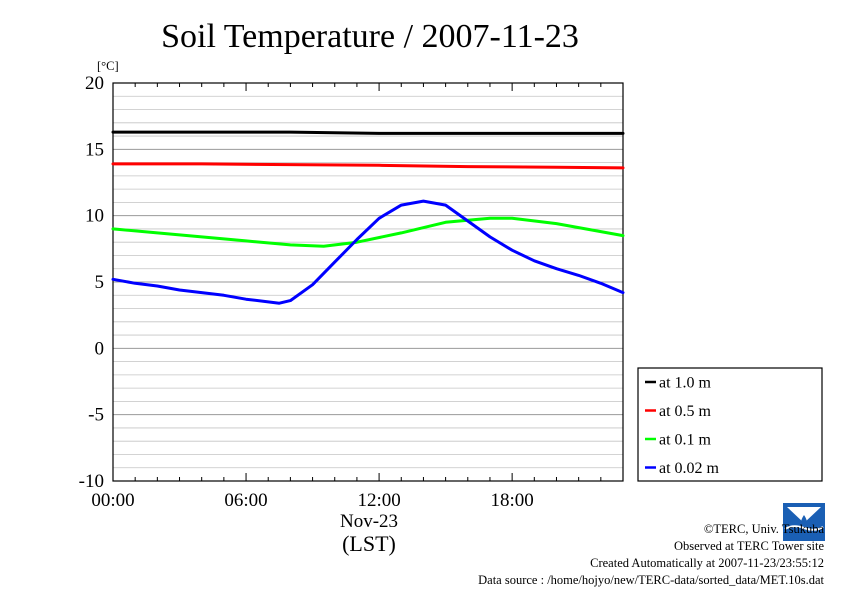 The width and height of the screenshot is (842, 595). I want to click on legend-box, so click(730, 424).